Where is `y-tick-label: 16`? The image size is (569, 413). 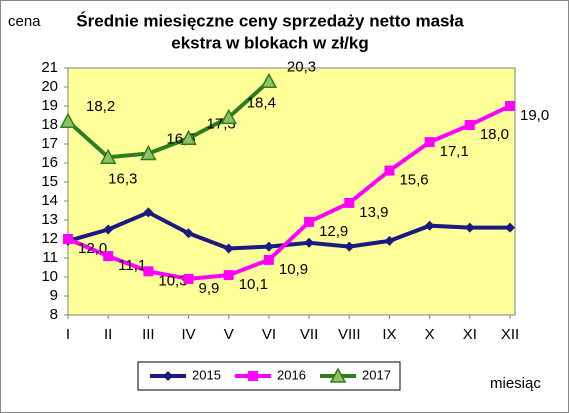 y-tick-label: 16 is located at coordinates (49, 162).